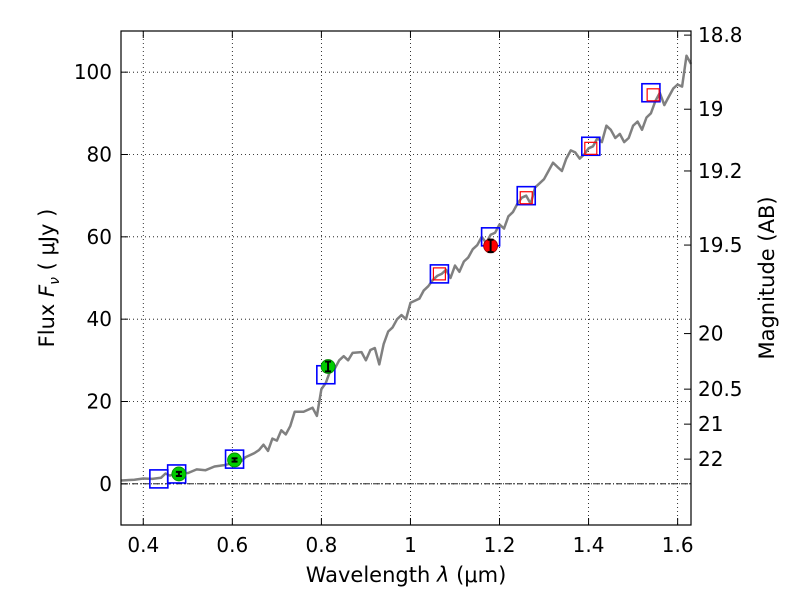 The height and width of the screenshot is (604, 800). What do you see at coordinates (720, 35) in the screenshot?
I see `mag-tick-label: 18.8` at bounding box center [720, 35].